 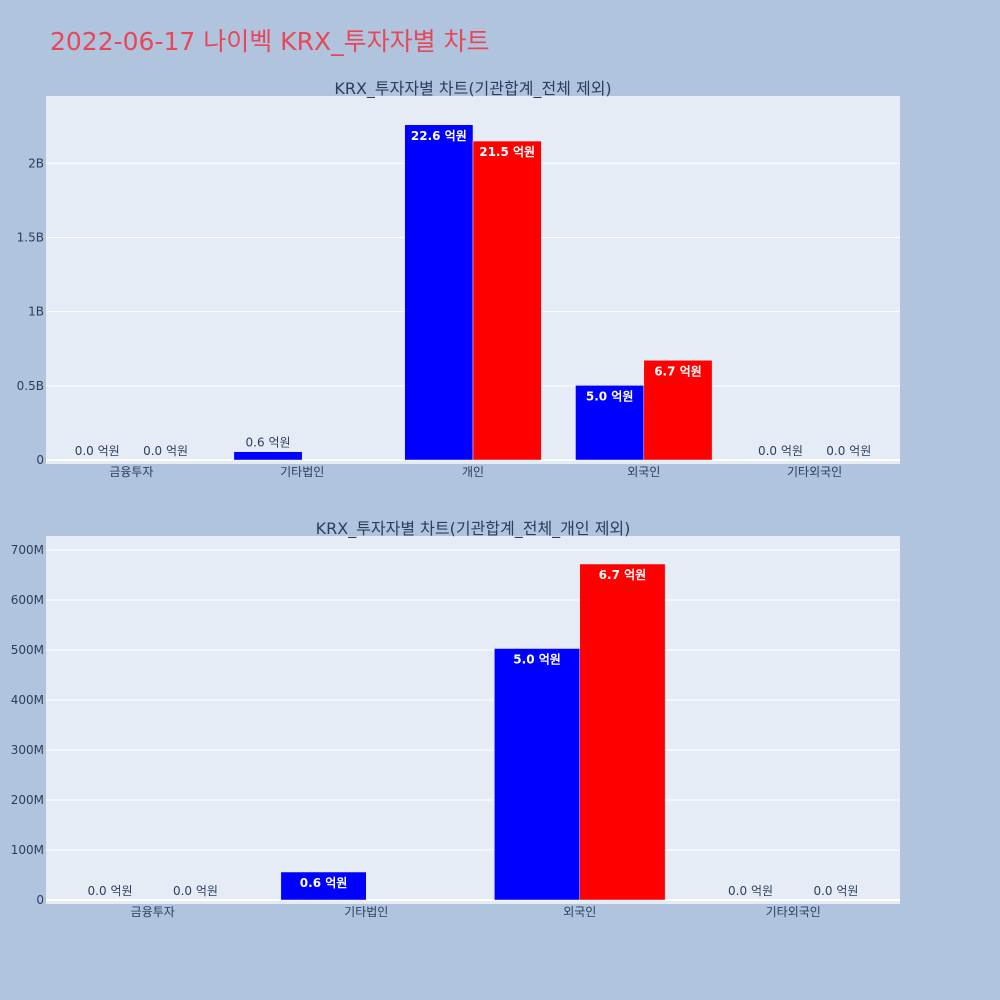 I want to click on y-tick-label: 100M, so click(x=27, y=850).